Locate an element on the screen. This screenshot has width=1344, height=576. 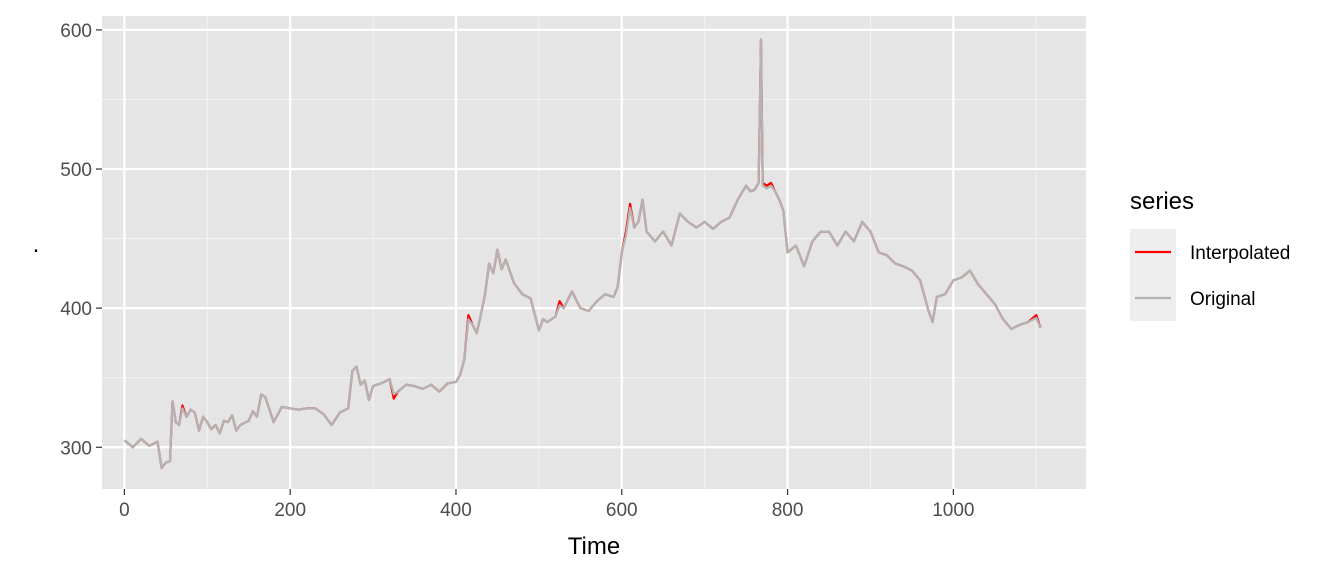
x-tick-label: 400 is located at coordinates (456, 510).